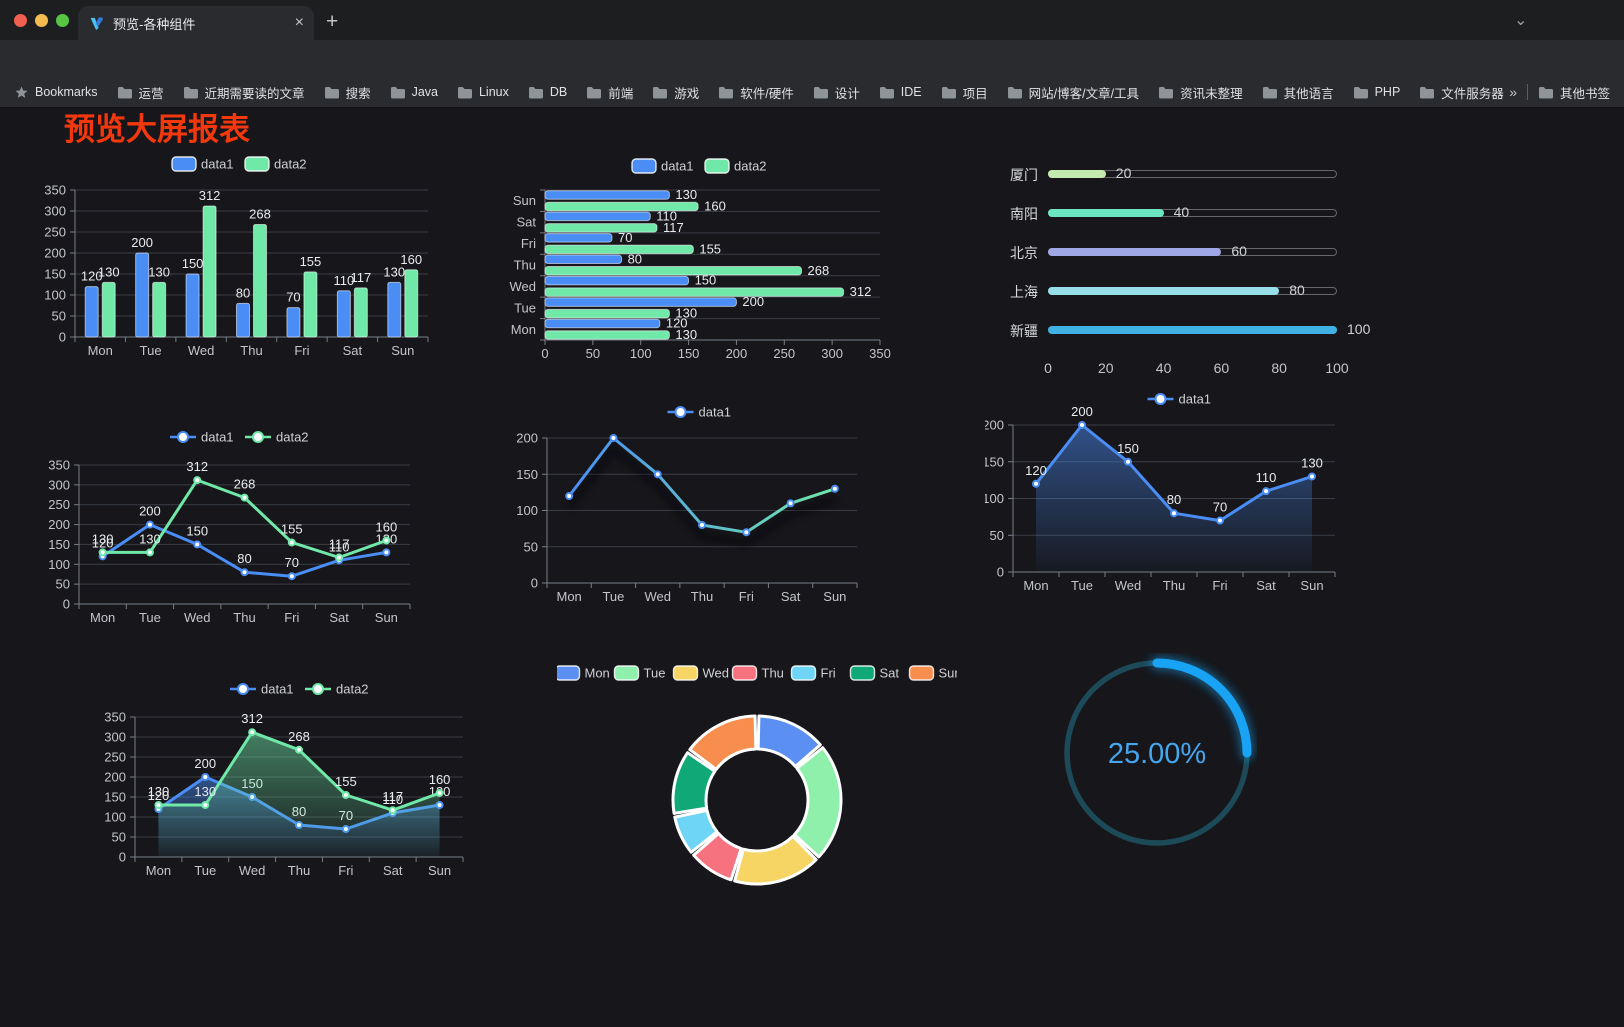 Image resolution: width=1624 pixels, height=1027 pixels. I want to click on maximize-window-button, so click(62, 20).